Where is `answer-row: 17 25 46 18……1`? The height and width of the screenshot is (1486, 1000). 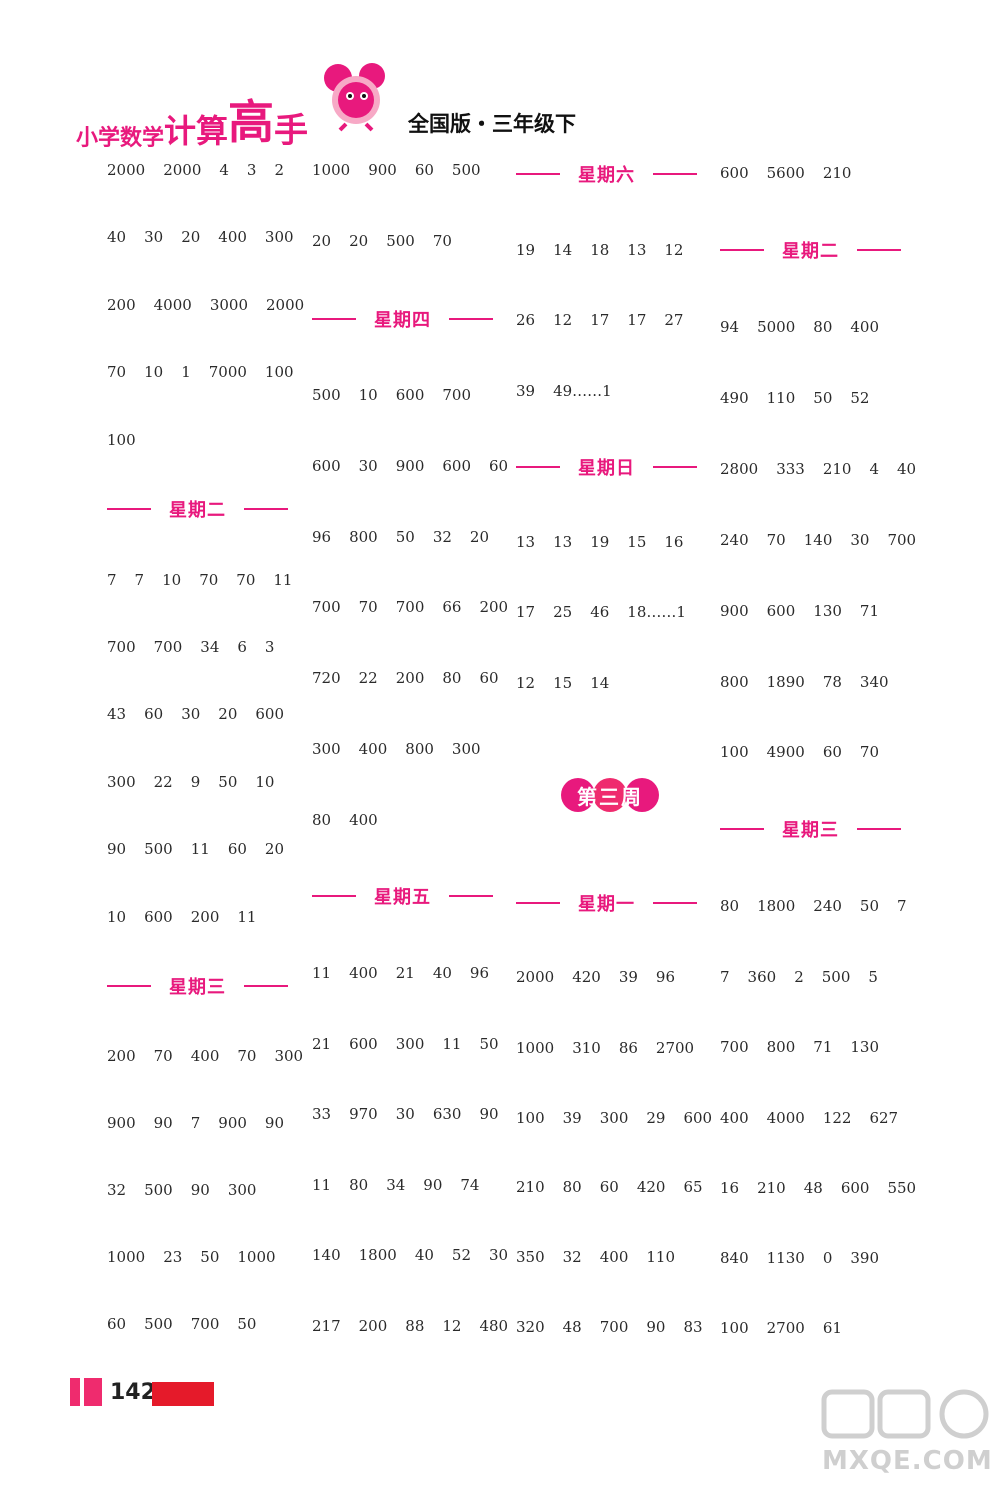
answer-row: 17 25 46 18……1 is located at coordinates (610, 612).